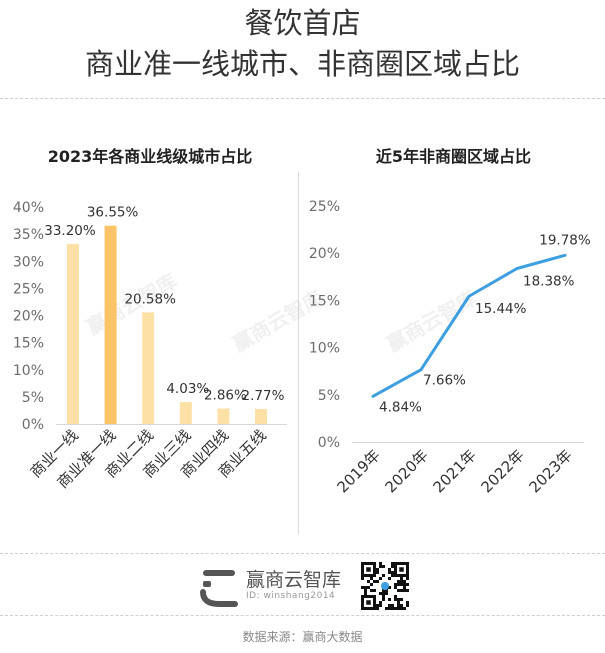  What do you see at coordinates (453, 156) in the screenshot?
I see `line-chart-title: 近5年非商圈区域占比` at bounding box center [453, 156].